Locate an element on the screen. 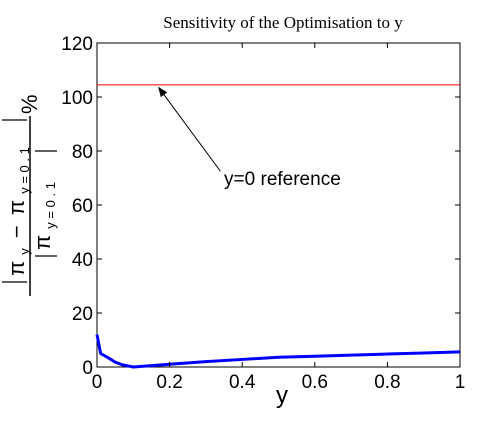 The width and height of the screenshot is (491, 423). series-line-sensitivity is located at coordinates (278, 351).